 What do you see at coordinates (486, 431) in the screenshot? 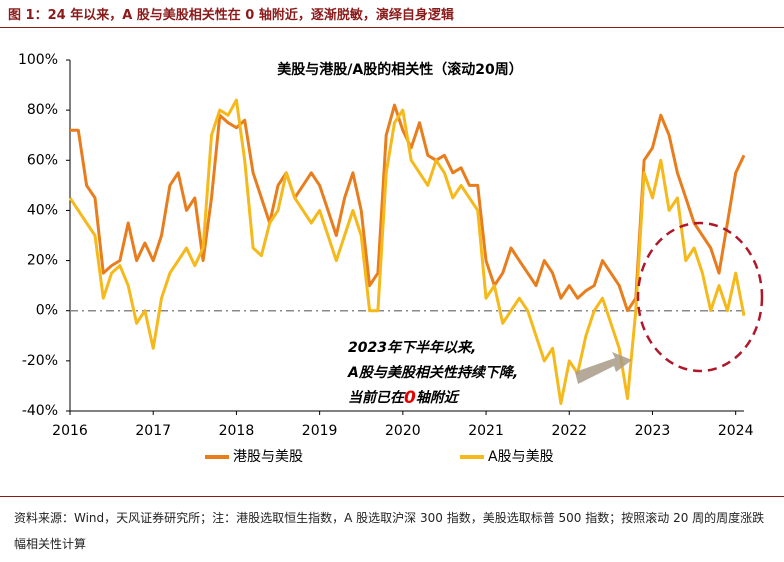
I see `x-tick-label: 2021` at bounding box center [486, 431].